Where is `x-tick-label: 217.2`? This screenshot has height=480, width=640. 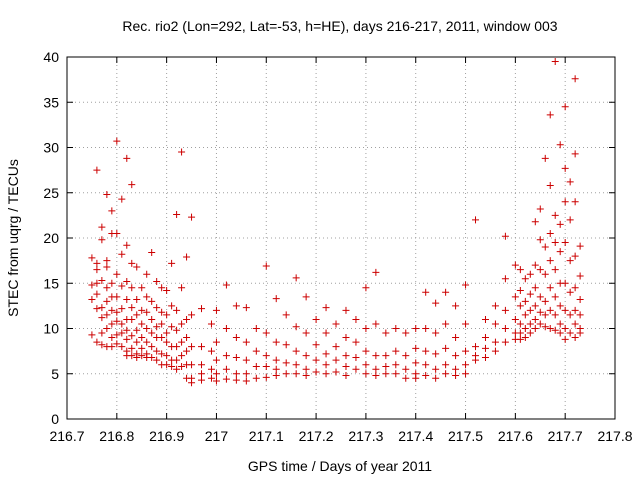 x-tick-label: 217.2 is located at coordinates (316, 436).